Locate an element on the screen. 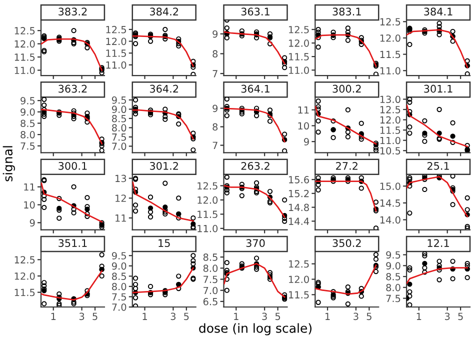 The image size is (474, 338). chart-title: 301.1 is located at coordinates (438, 88).